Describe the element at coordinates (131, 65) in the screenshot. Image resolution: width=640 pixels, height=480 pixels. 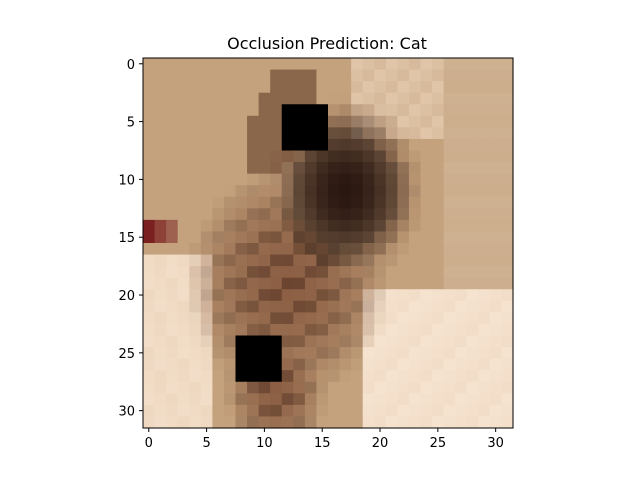
I see `y-tick-label: 0` at that location.